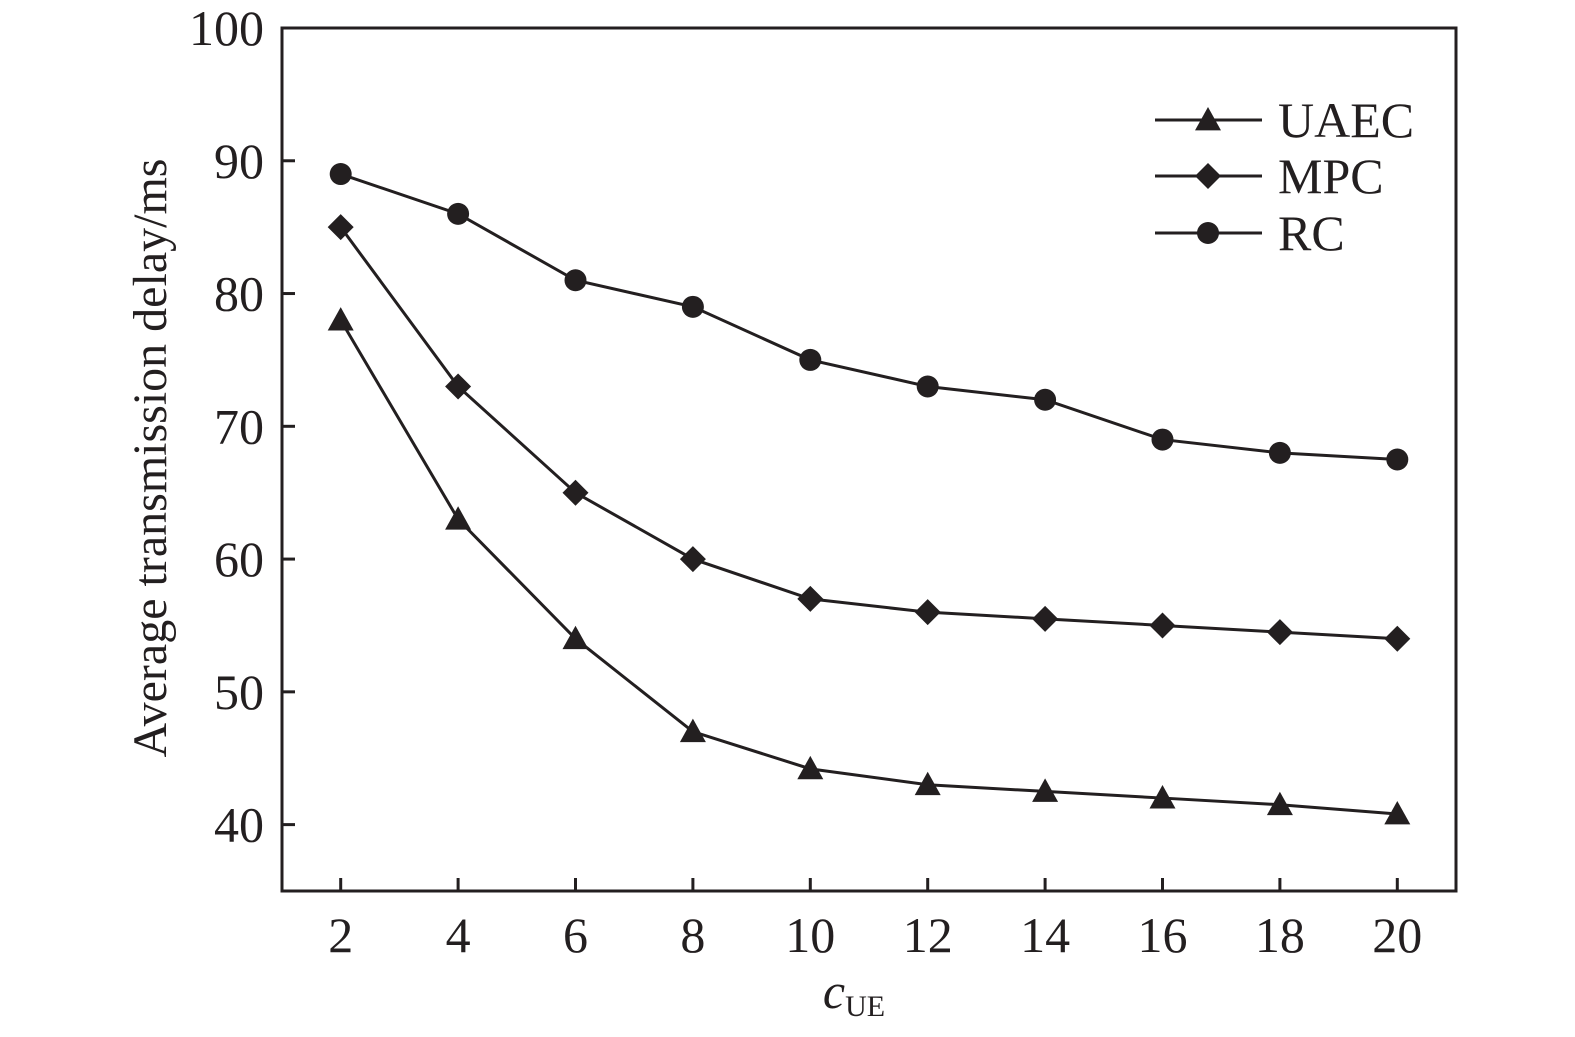 The image size is (1575, 1037). I want to click on legend-label: UAEC, so click(1346, 120).